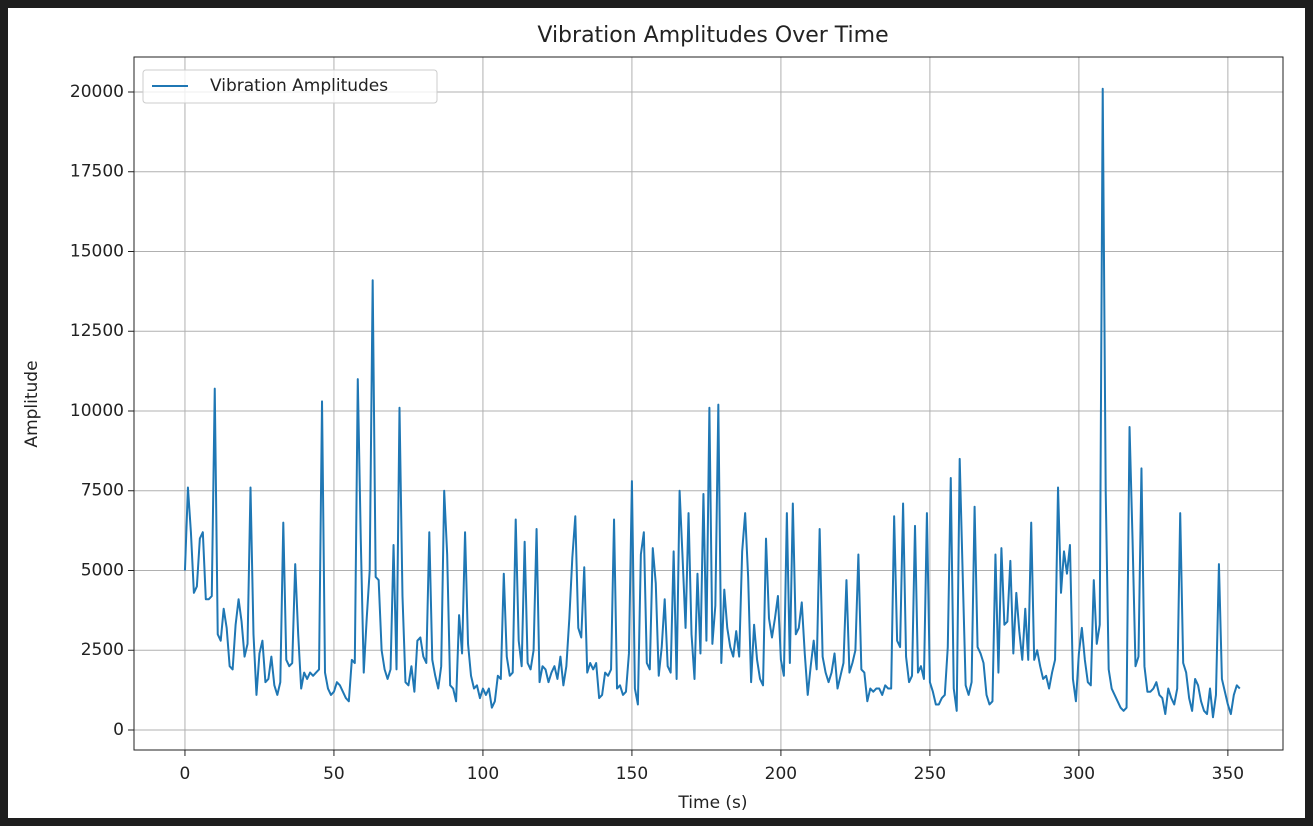  What do you see at coordinates (102, 650) in the screenshot?
I see `y-tick-label: 2500` at bounding box center [102, 650].